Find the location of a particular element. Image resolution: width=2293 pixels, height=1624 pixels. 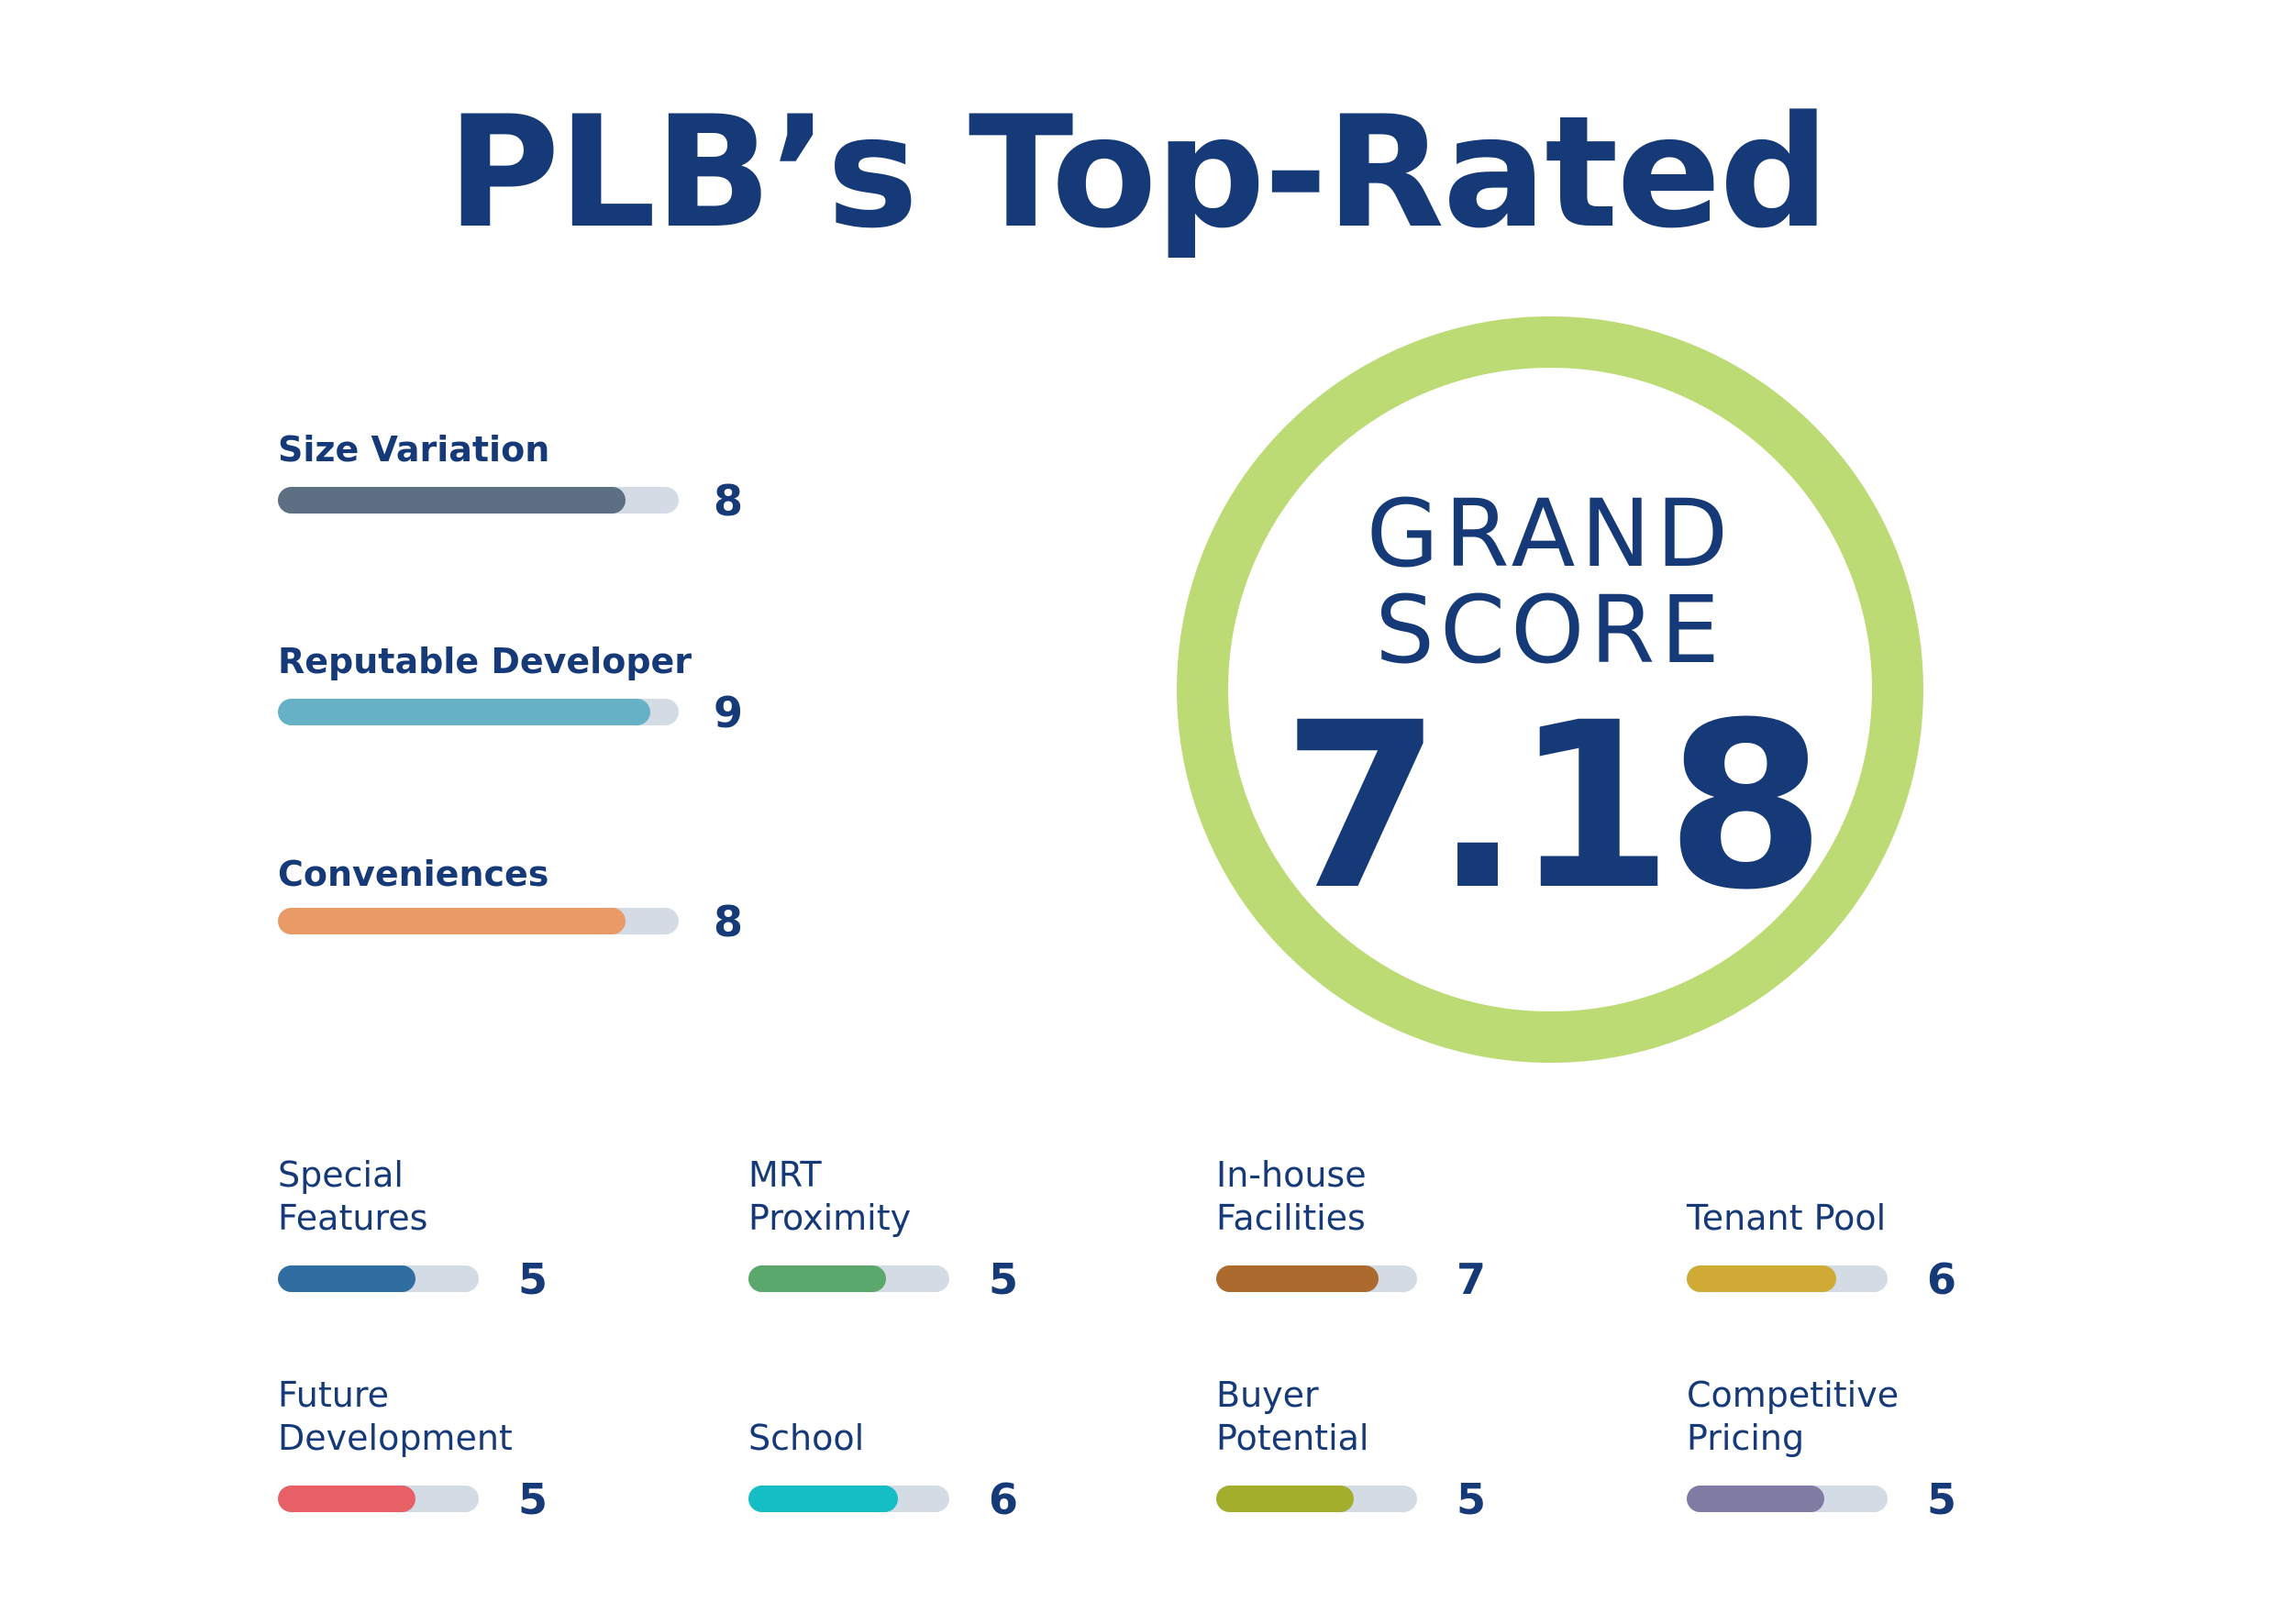

criterion-label: Conveniences is located at coordinates (413, 874).